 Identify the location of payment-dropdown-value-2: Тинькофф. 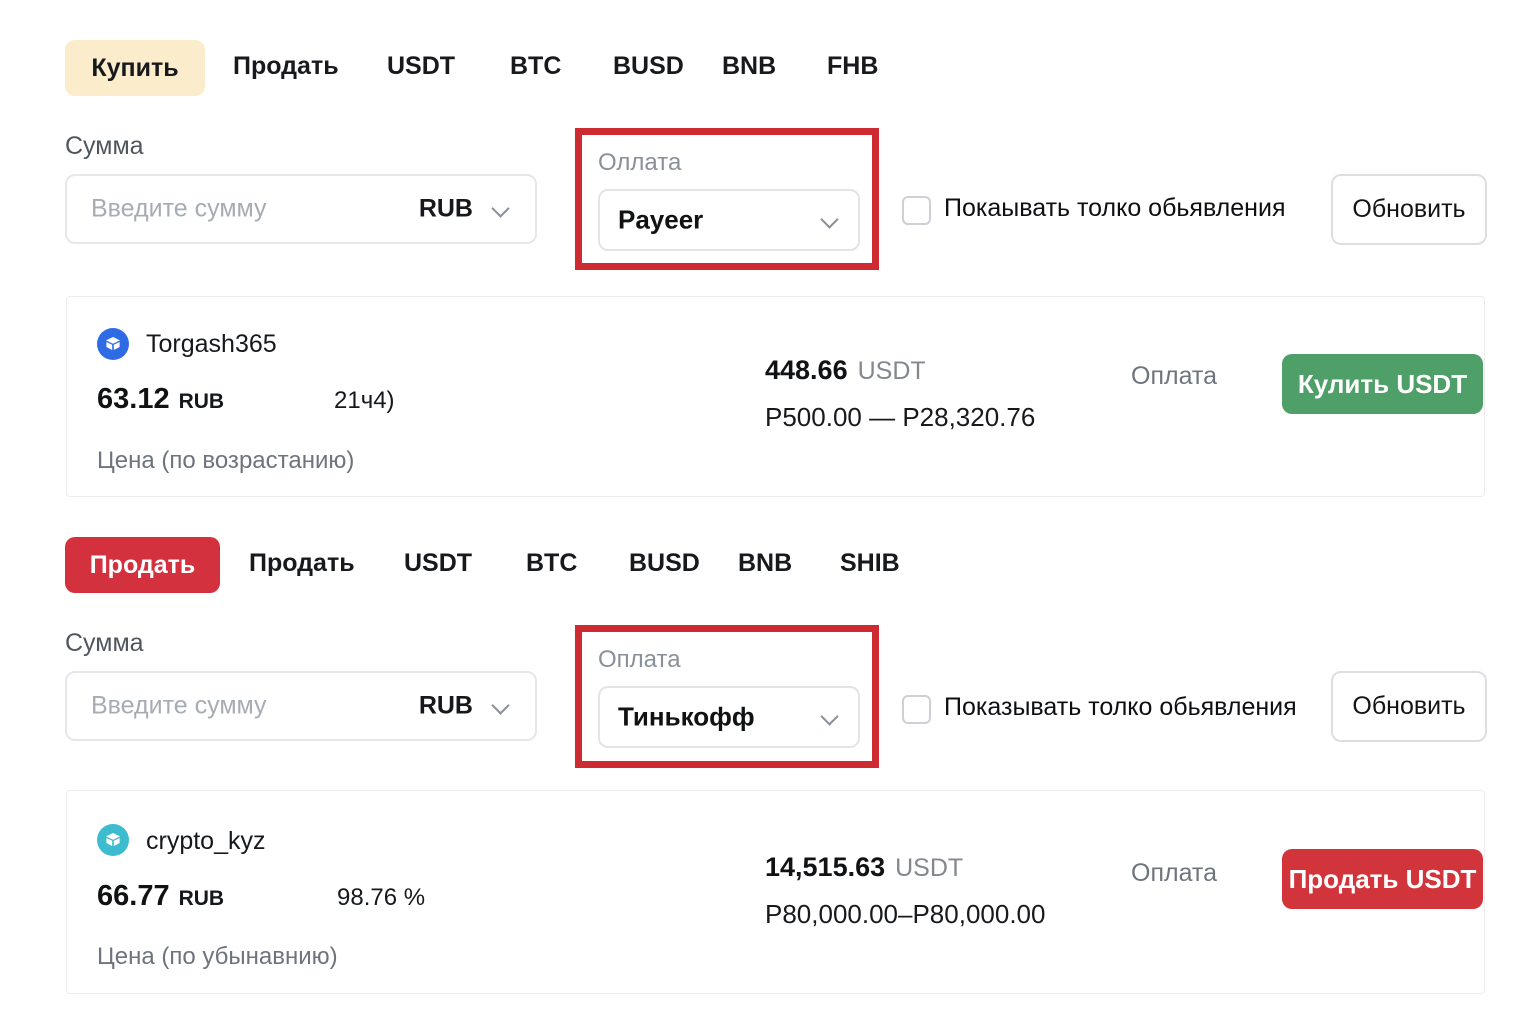
(686, 716).